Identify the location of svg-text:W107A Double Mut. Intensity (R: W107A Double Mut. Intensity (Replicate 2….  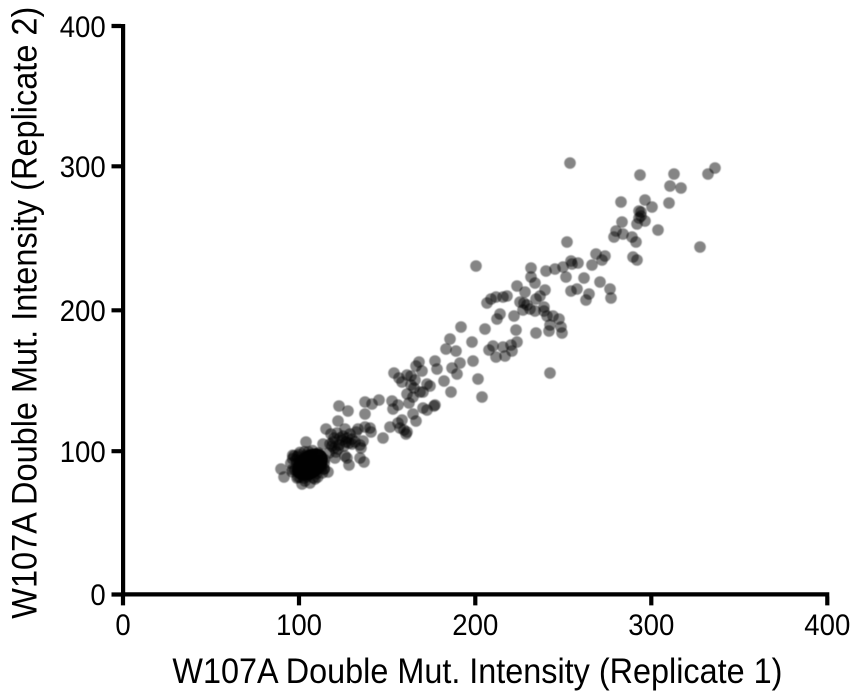
(24, 313).